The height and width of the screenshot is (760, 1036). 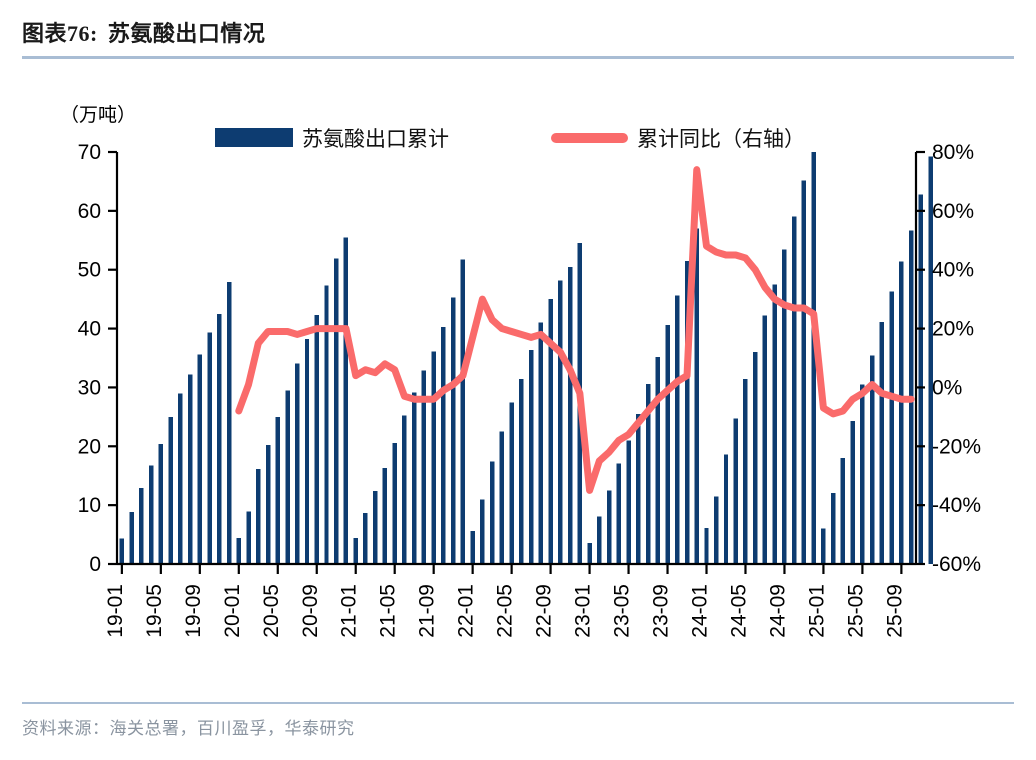 What do you see at coordinates (589, 138) in the screenshot?
I see `legend-swatch-line` at bounding box center [589, 138].